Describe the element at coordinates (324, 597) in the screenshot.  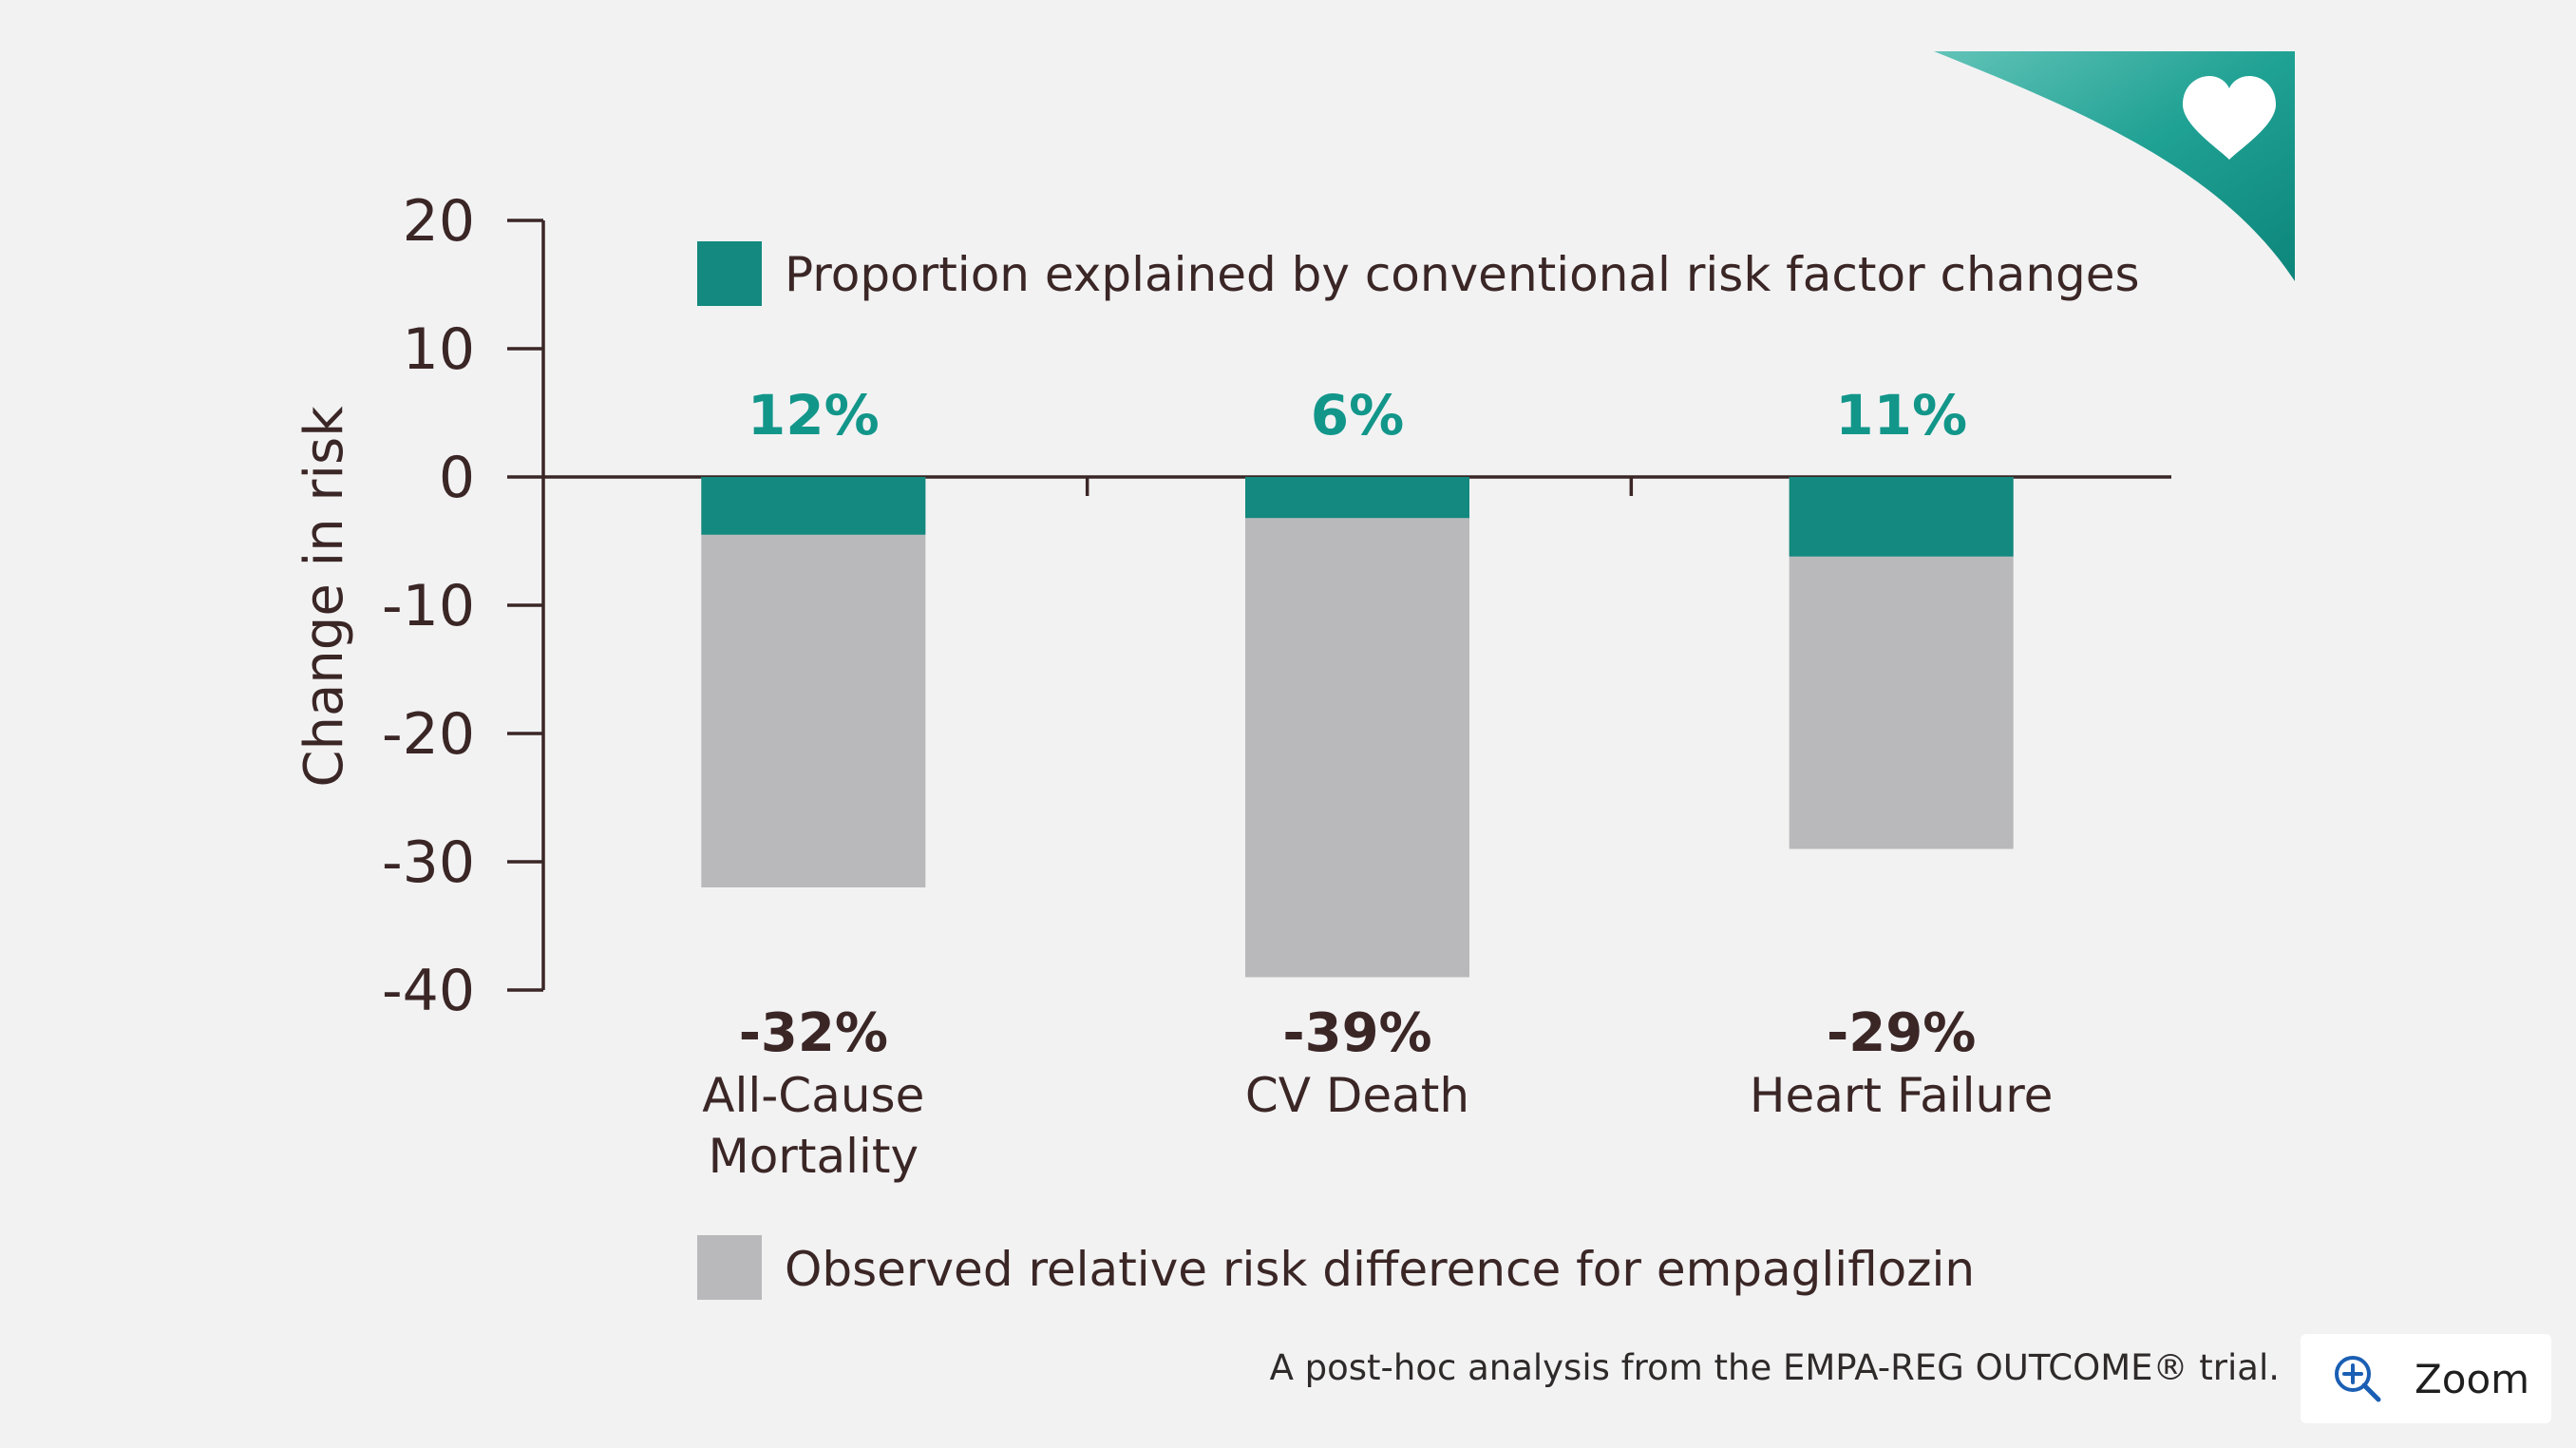
I see `y-axis-label: Change in risk` at that location.